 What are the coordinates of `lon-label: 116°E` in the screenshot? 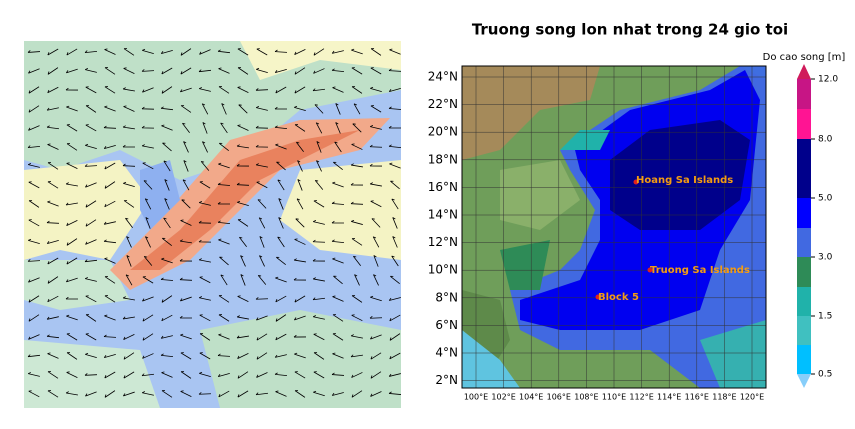 It's located at (697, 397).